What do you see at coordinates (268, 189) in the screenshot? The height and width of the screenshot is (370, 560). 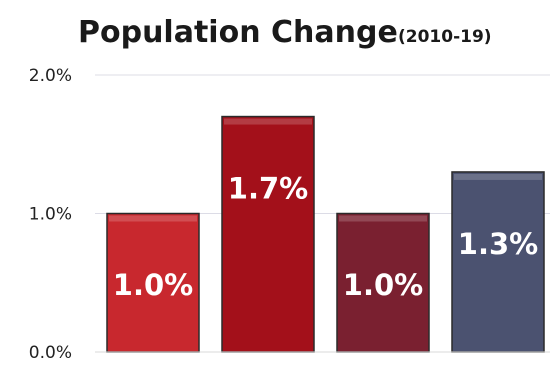 I see `data-label: 1.7%` at bounding box center [268, 189].